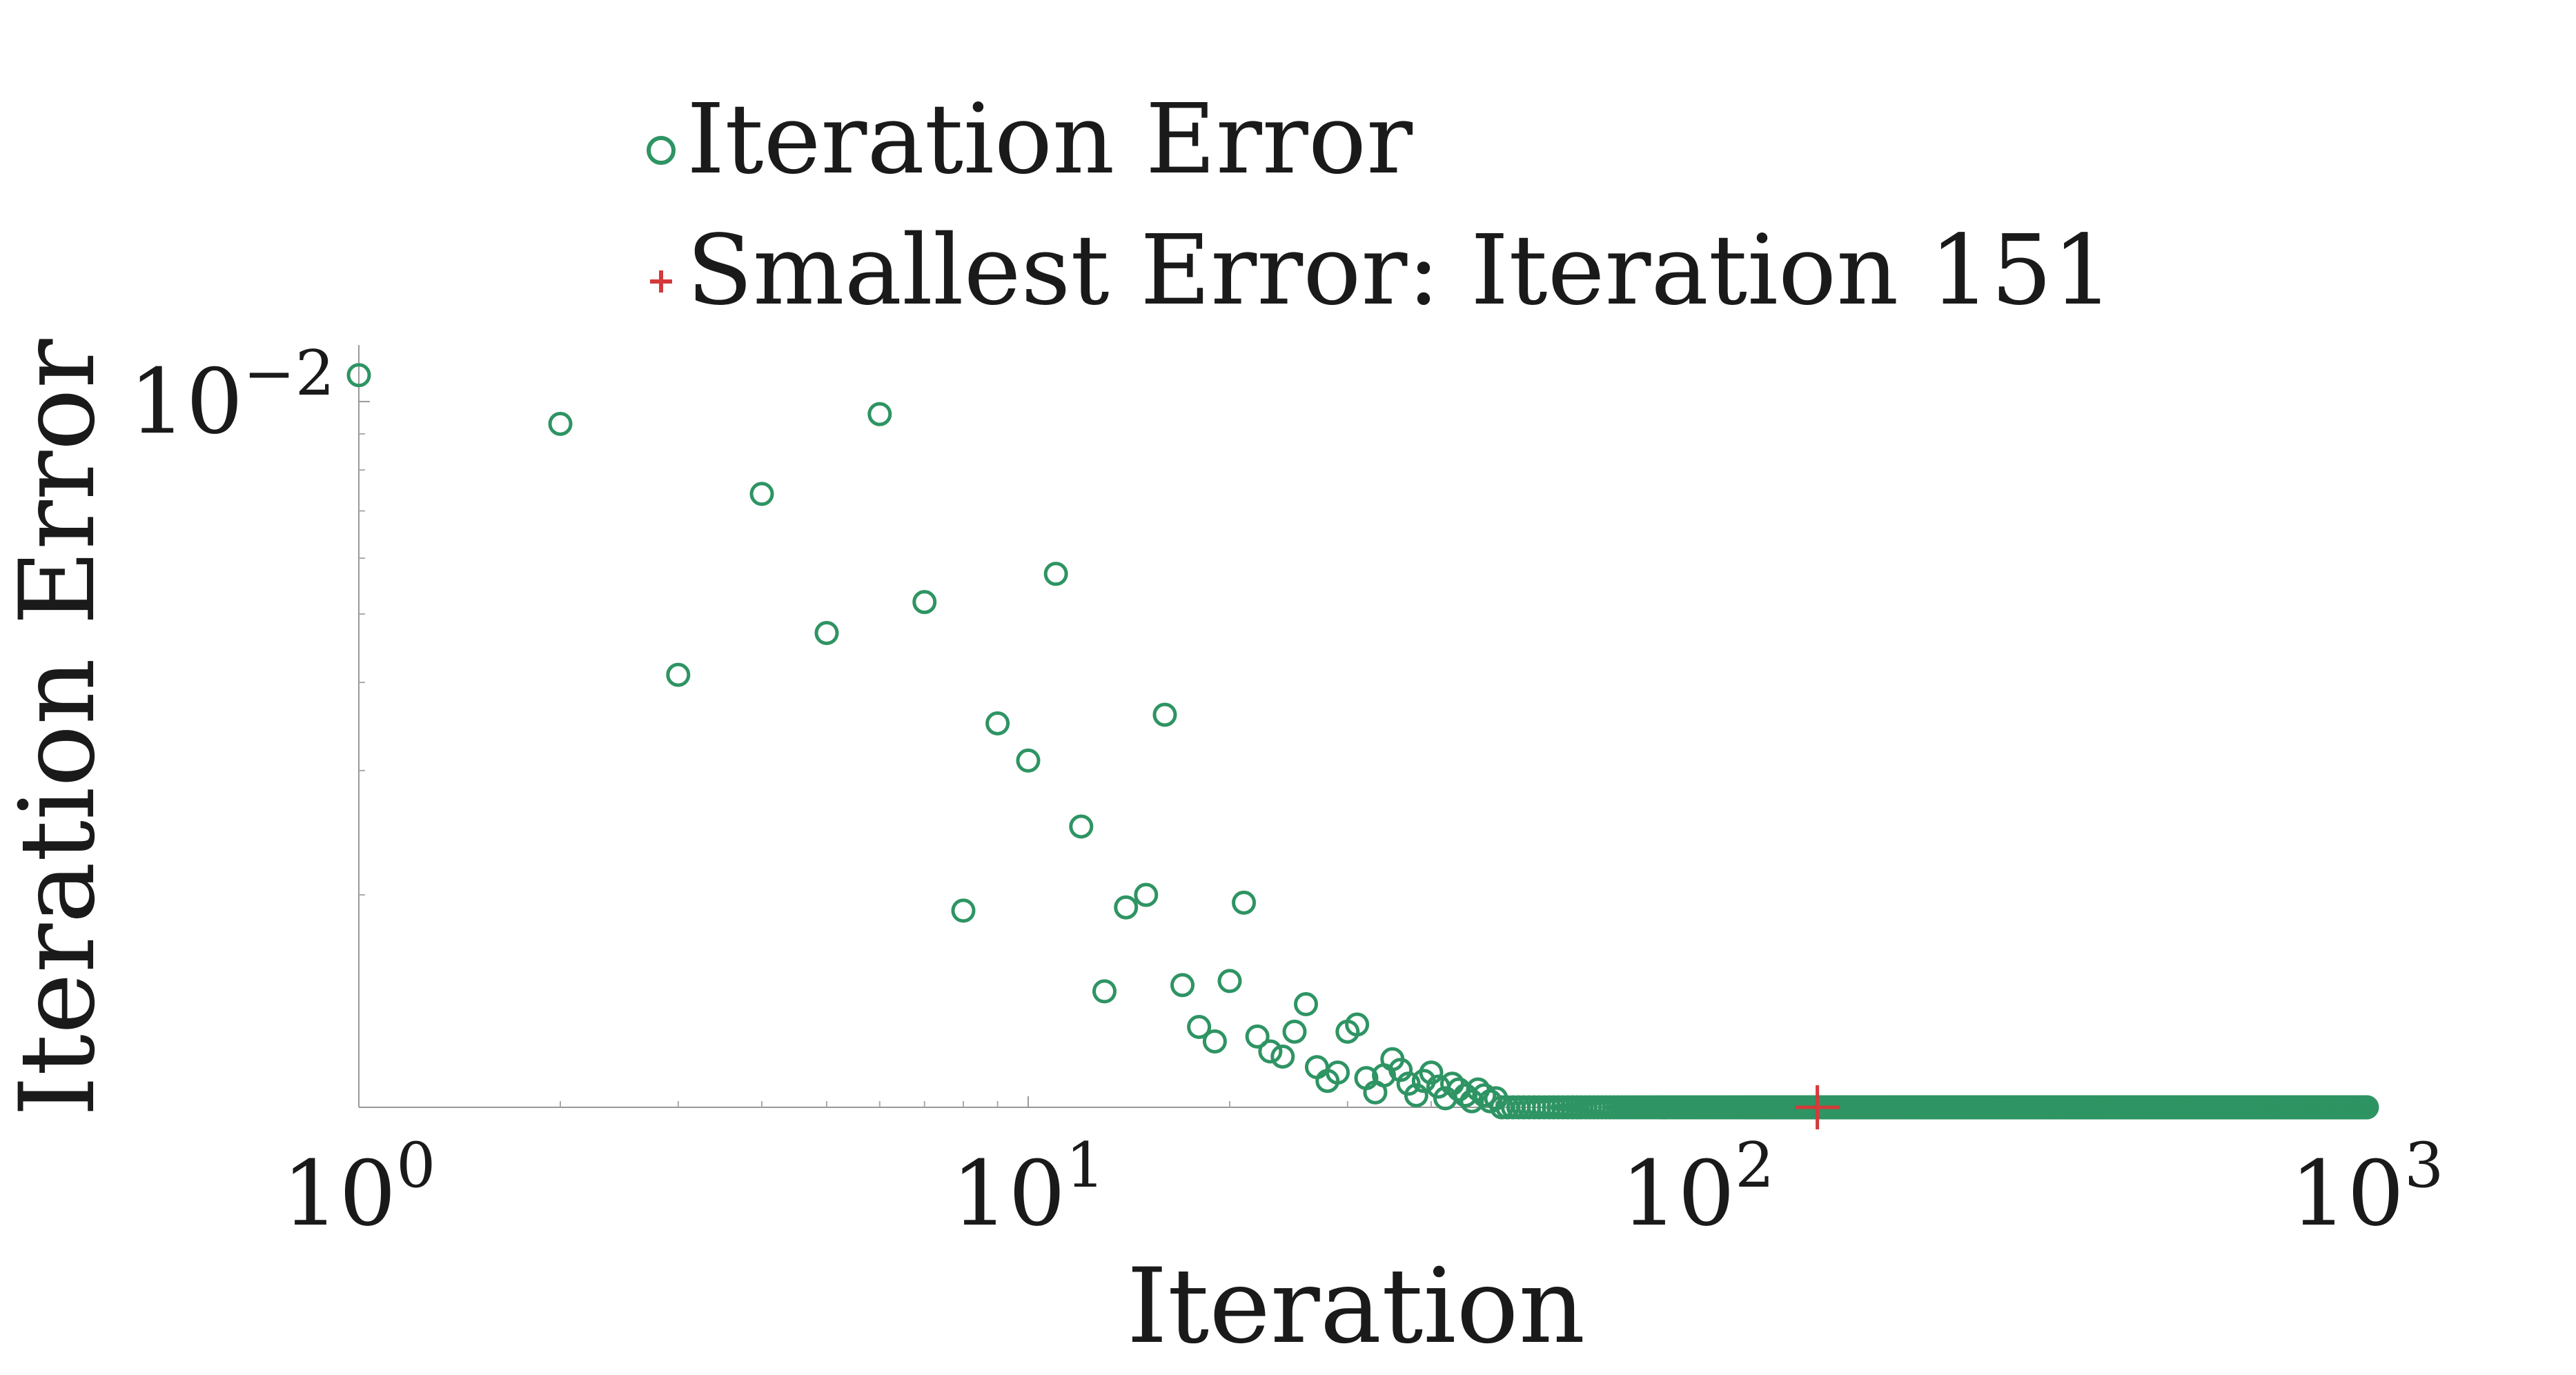 The width and height of the screenshot is (2576, 1375). I want to click on legend-marker-iteration-error, so click(661, 151).